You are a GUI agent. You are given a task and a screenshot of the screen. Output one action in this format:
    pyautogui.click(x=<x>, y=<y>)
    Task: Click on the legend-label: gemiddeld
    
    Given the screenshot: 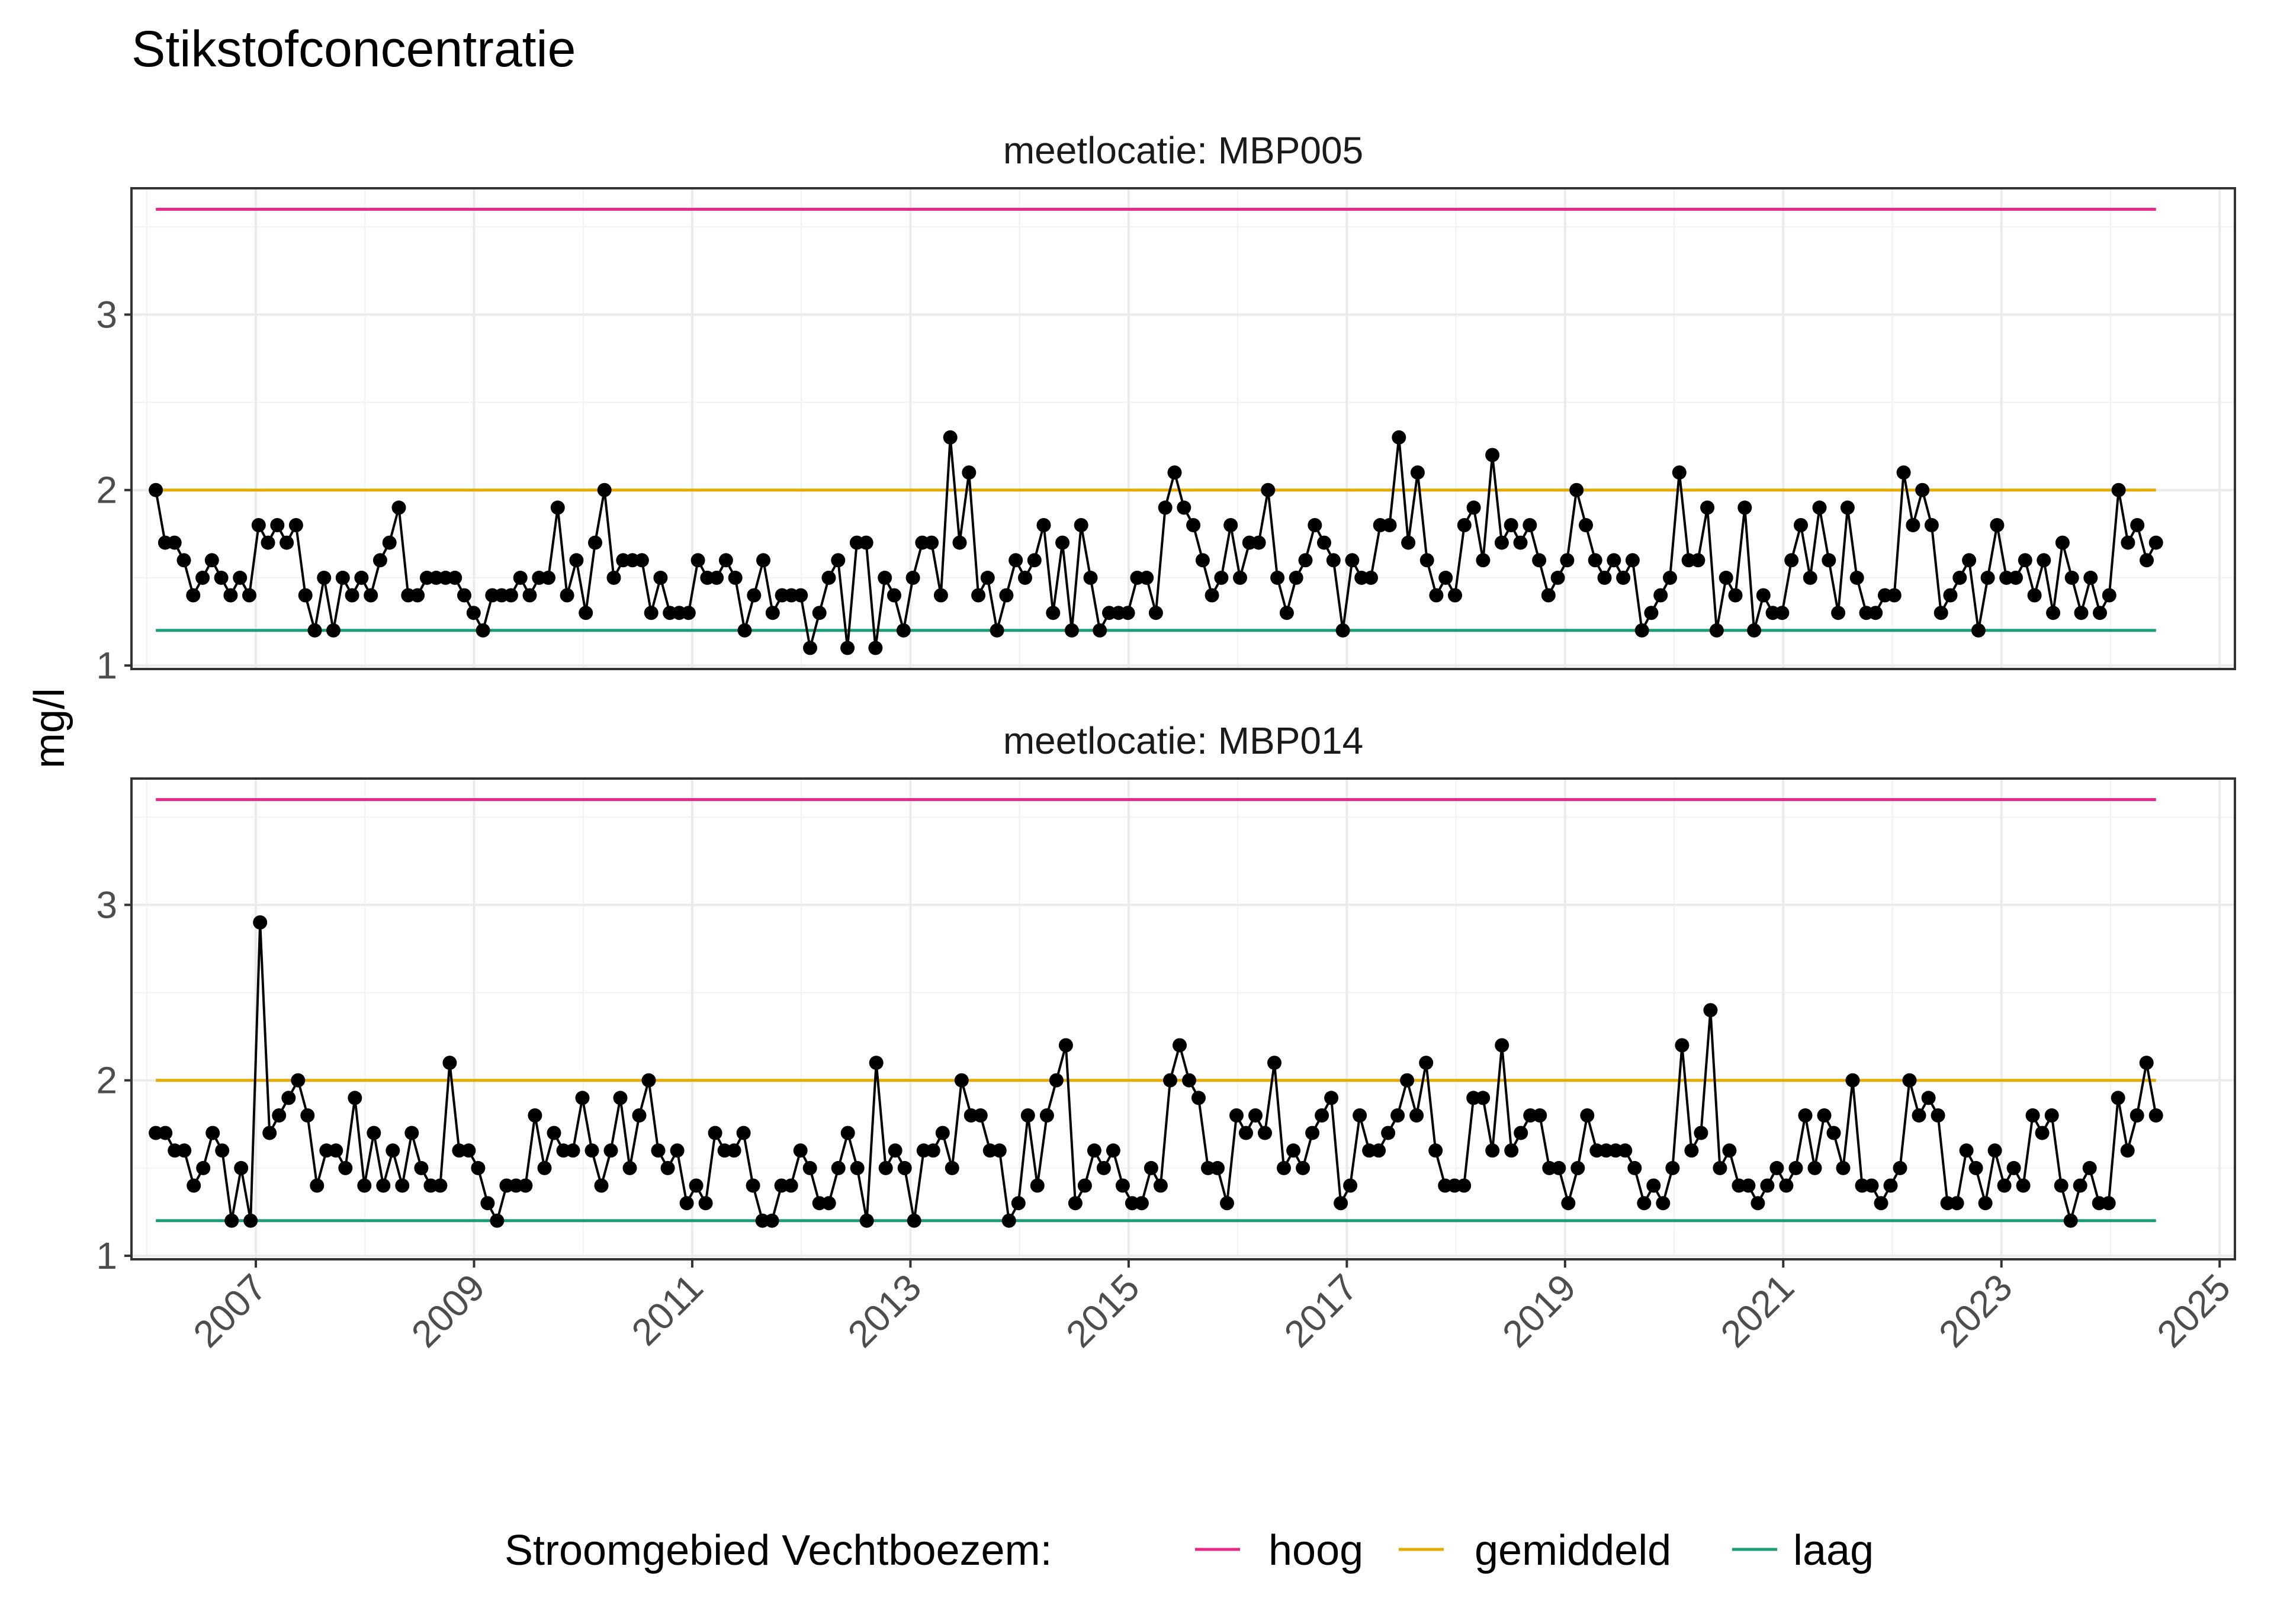 What is the action you would take?
    pyautogui.click(x=1573, y=1550)
    